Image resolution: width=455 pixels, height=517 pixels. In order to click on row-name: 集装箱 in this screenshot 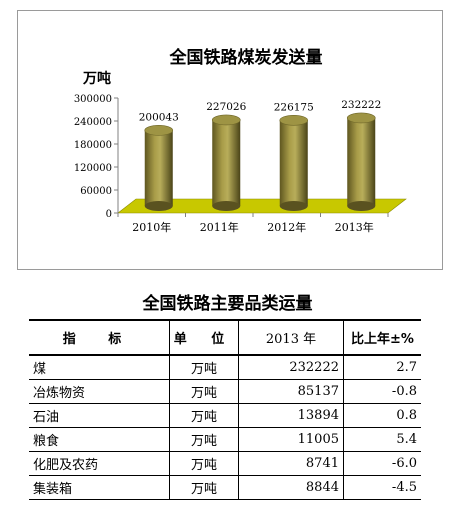, I will do `click(99, 487)`.